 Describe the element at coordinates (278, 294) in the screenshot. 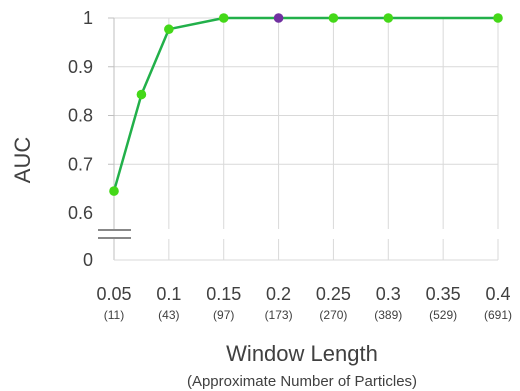

I see `x-tick-label: 0.2` at that location.